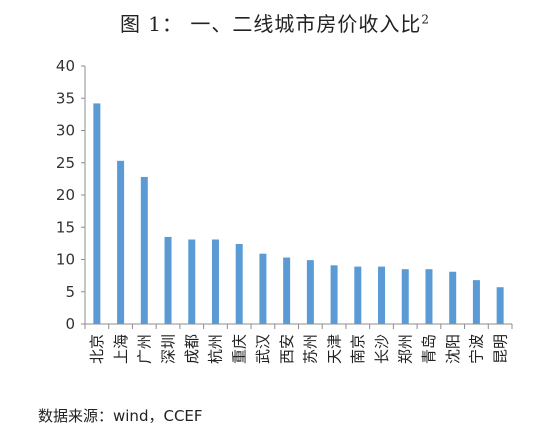  I want to click on y-tick-label: 20, so click(65, 195).